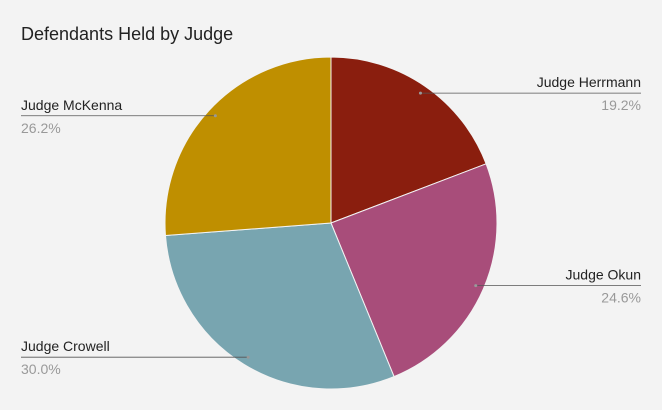 The width and height of the screenshot is (662, 410). Describe the element at coordinates (65, 346) in the screenshot. I see `legend-label: Judge Crowell` at that location.